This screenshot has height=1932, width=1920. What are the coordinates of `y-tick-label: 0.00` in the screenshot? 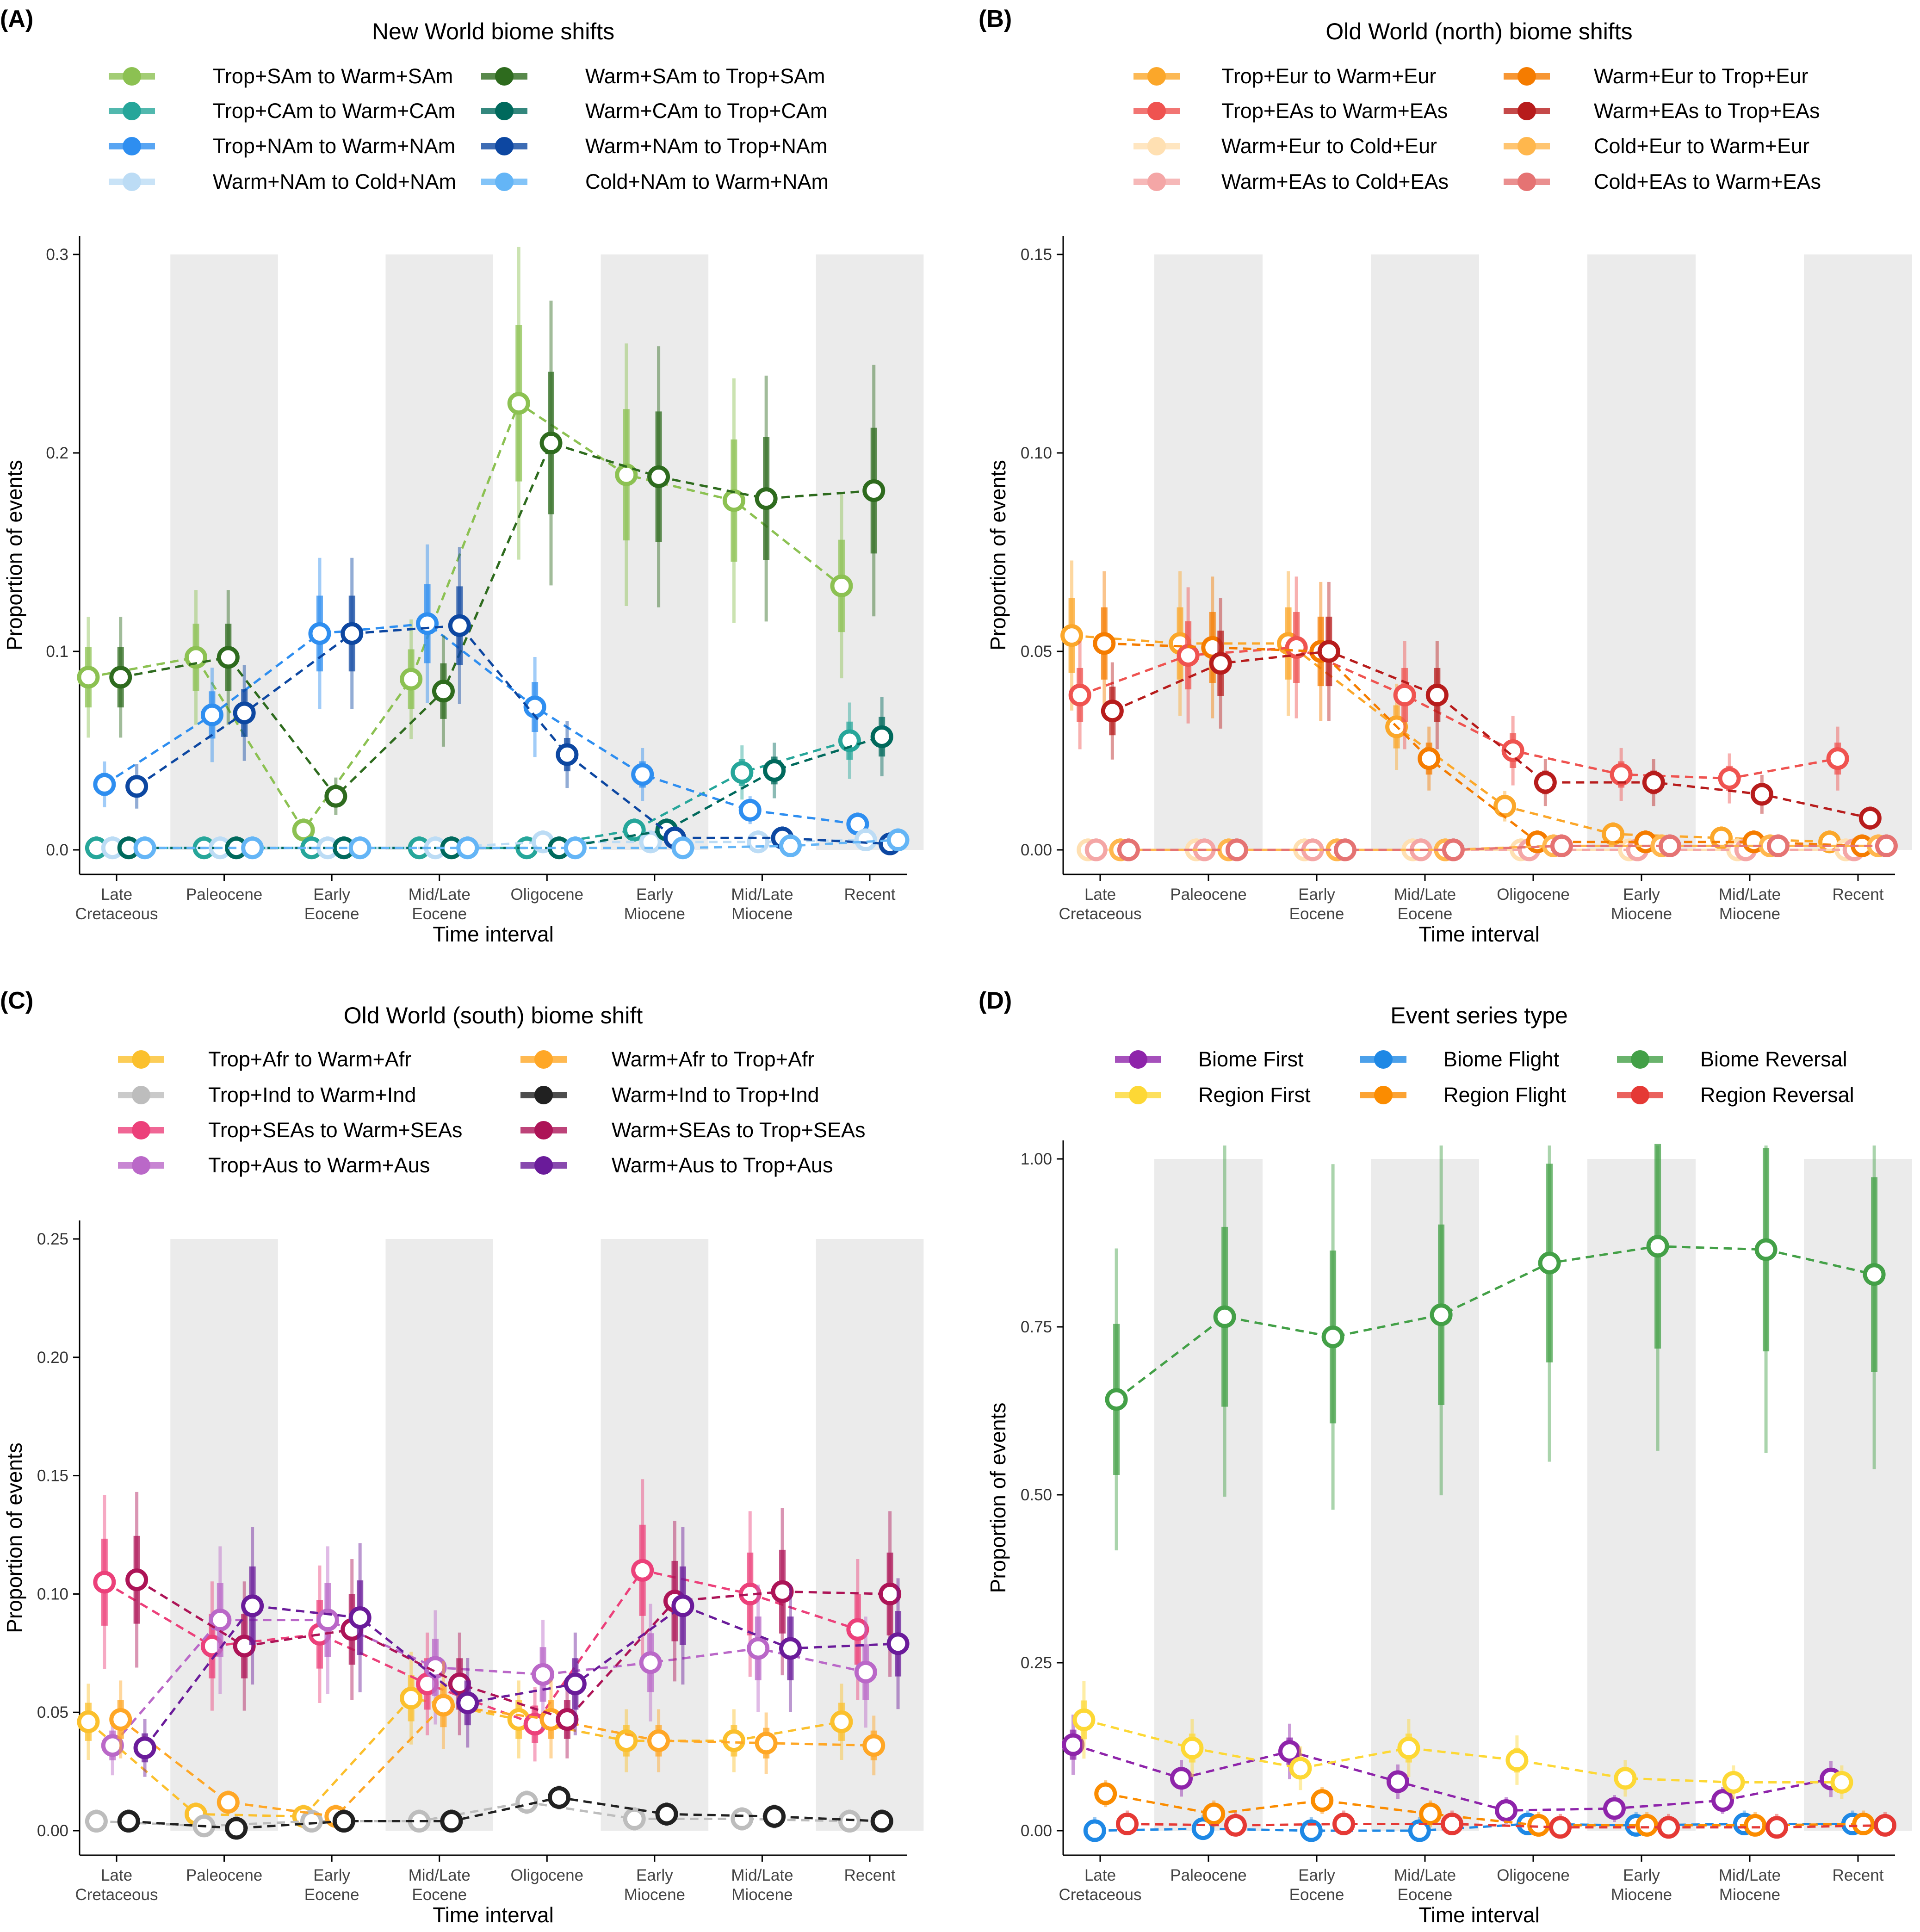 It's located at (1036, 850).